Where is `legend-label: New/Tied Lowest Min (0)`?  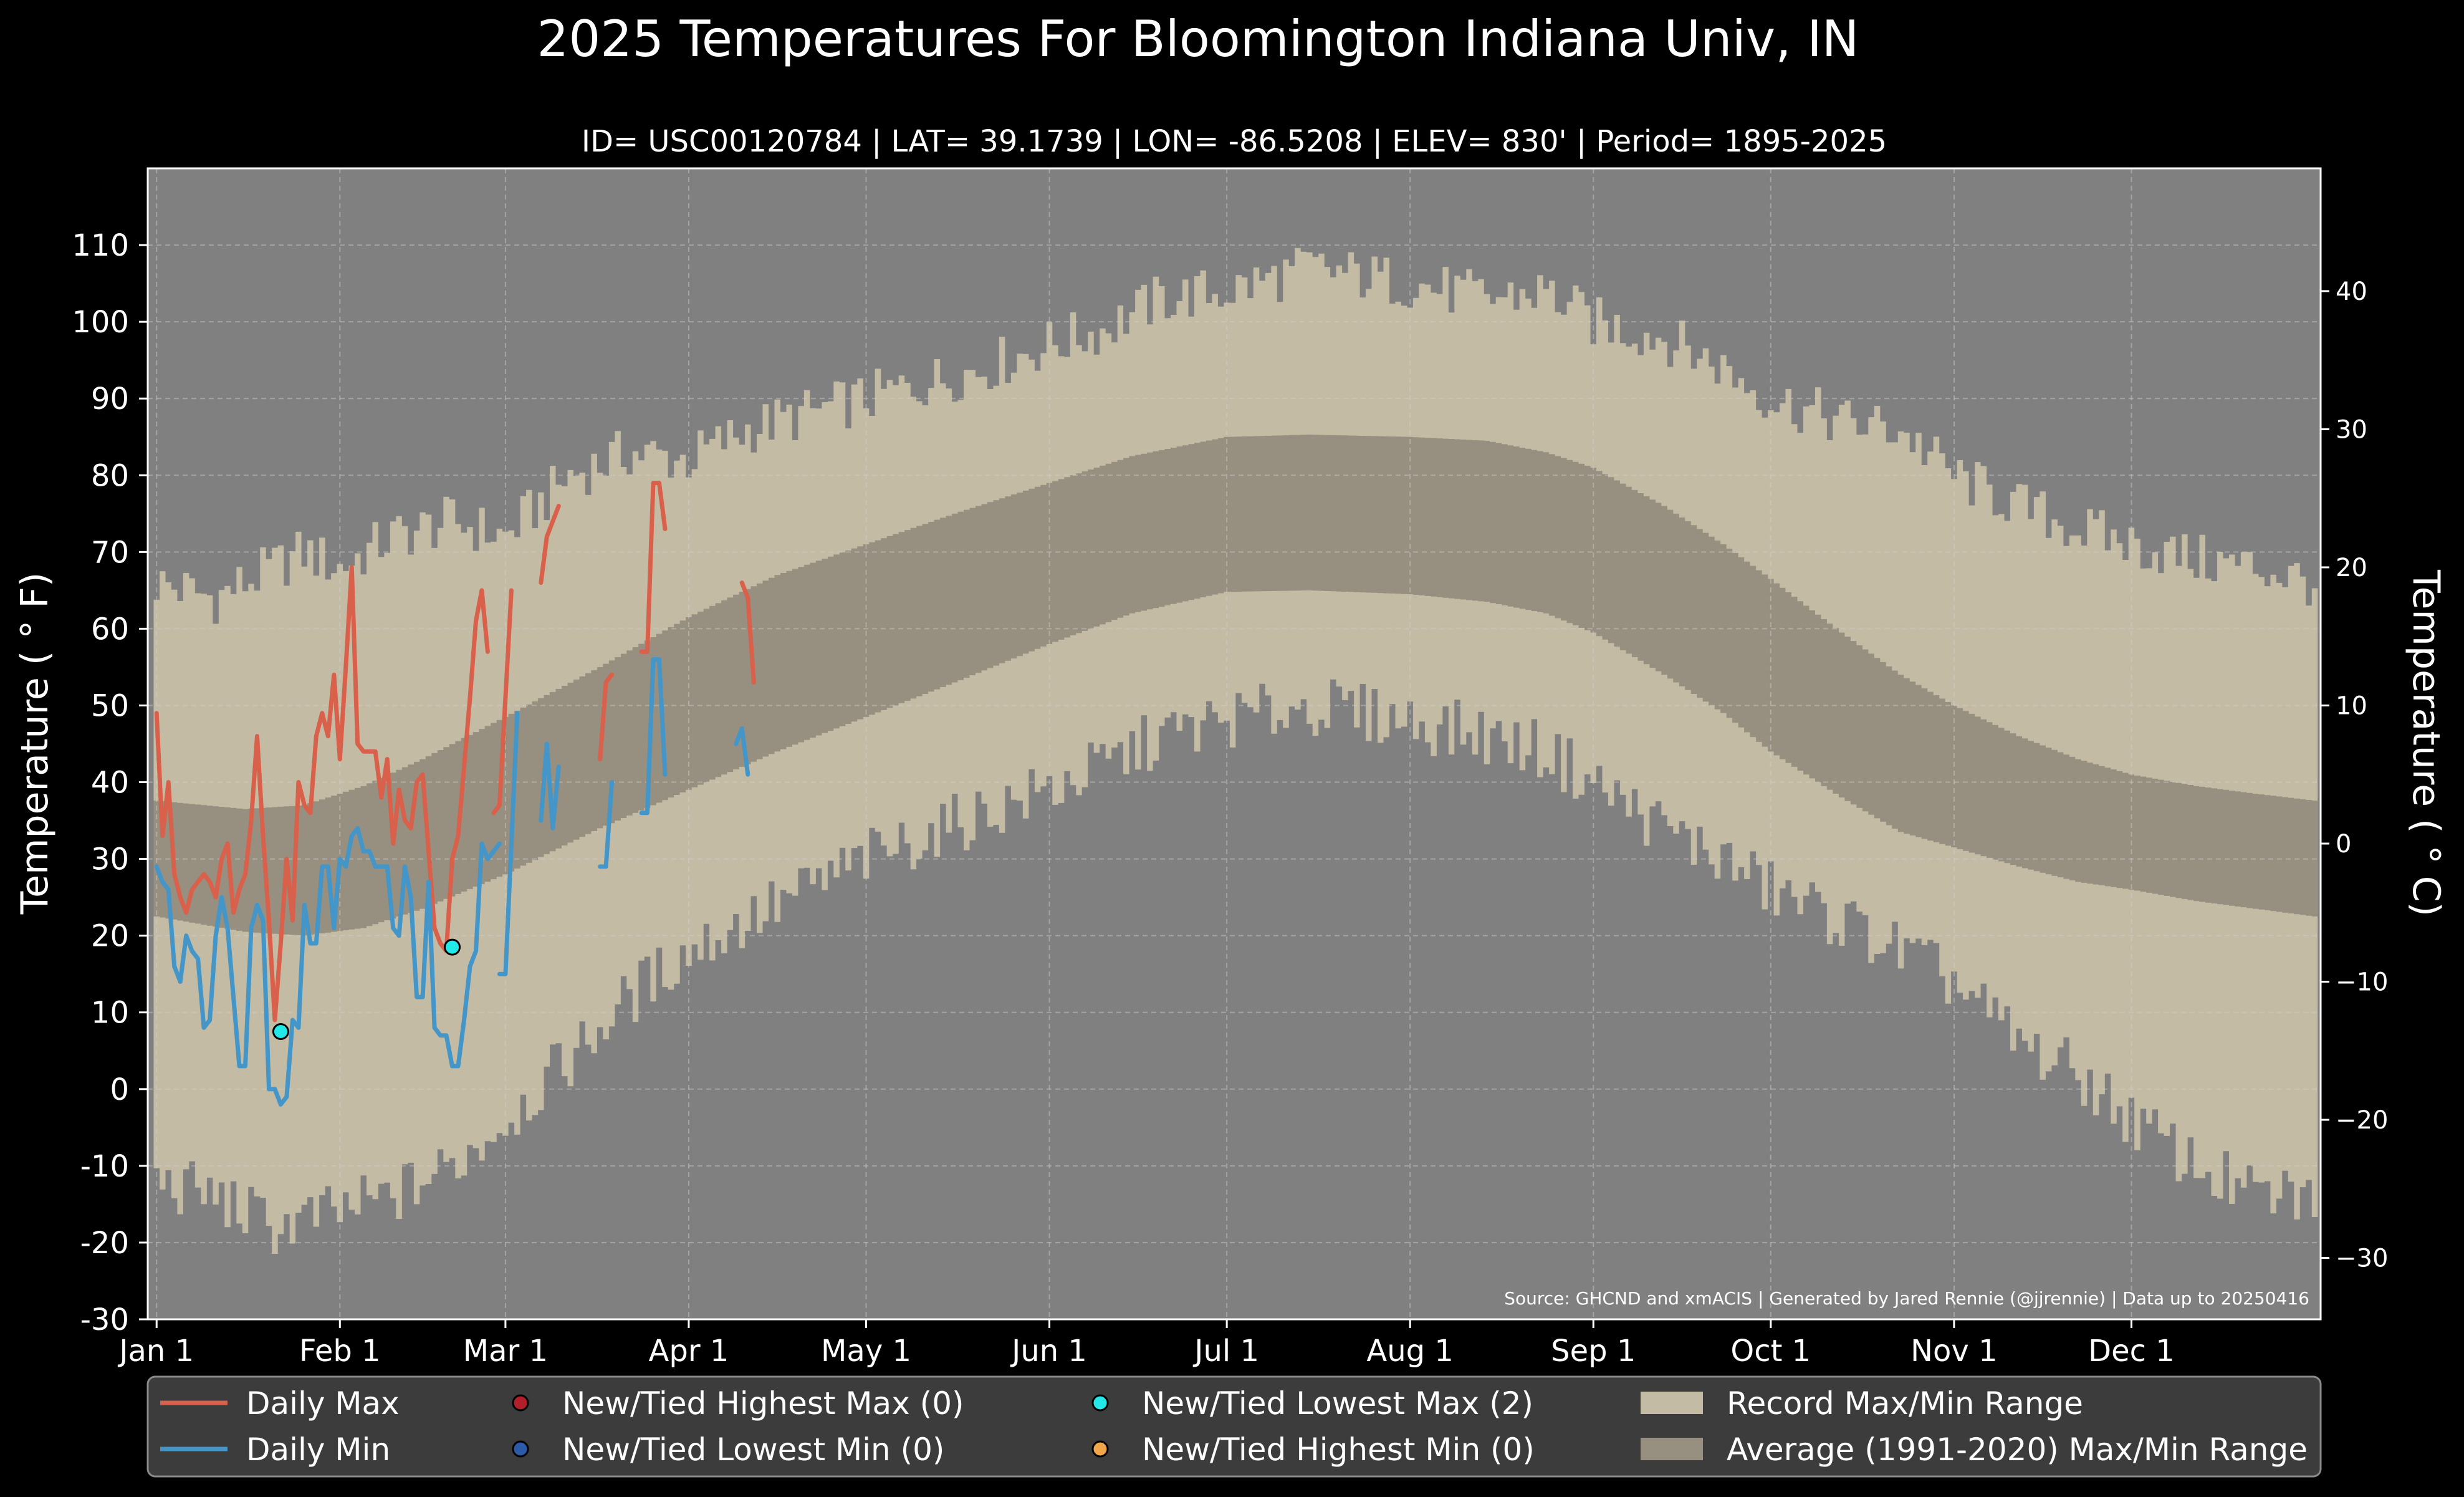 legend-label: New/Tied Lowest Min (0) is located at coordinates (753, 1450).